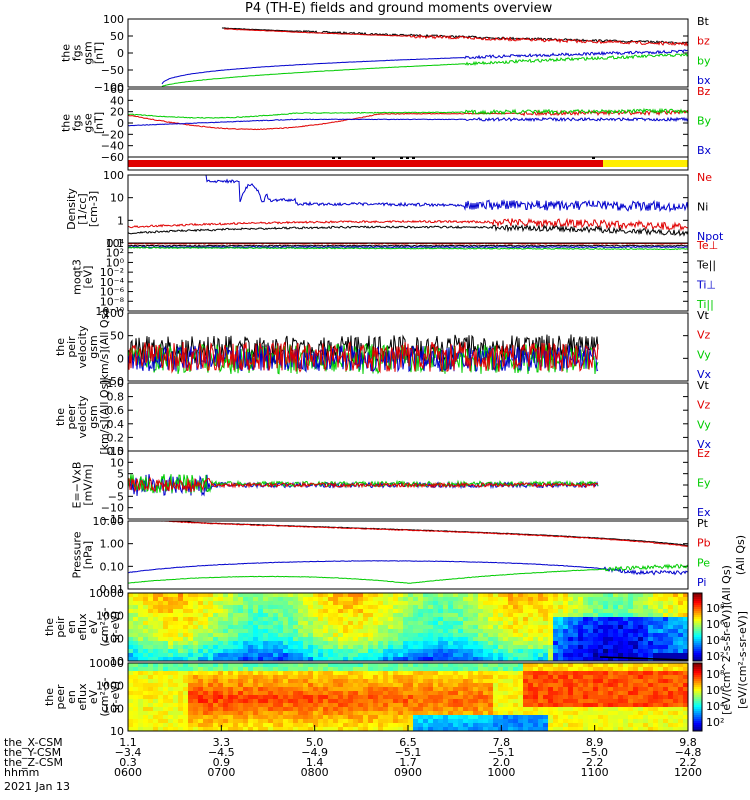 The height and width of the screenshot is (800, 750). What do you see at coordinates (703, 385) in the screenshot?
I see `peer_velocity-legend-Vt: Vt` at bounding box center [703, 385].